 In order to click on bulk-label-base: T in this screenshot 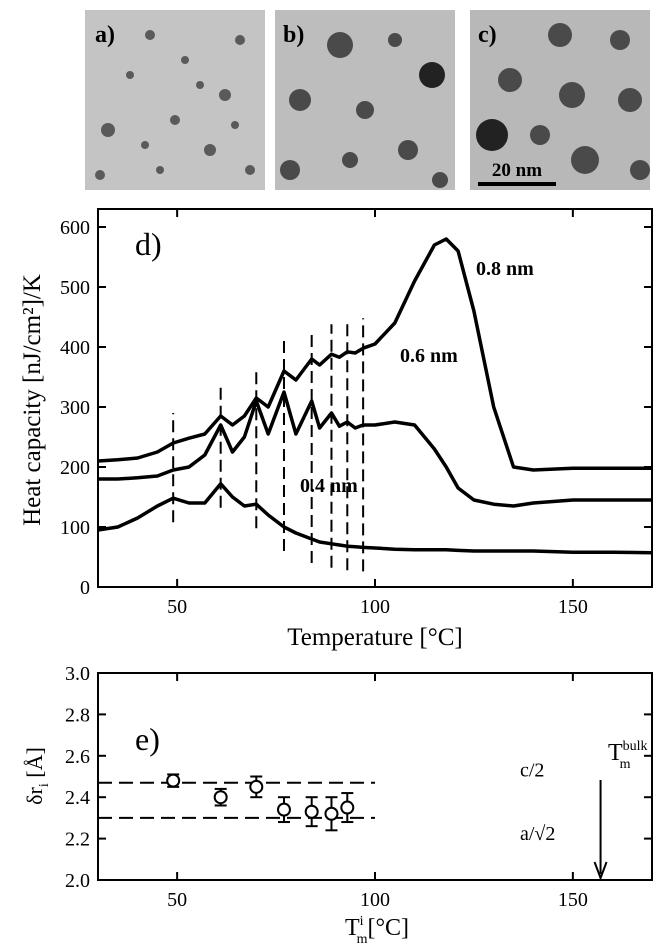, I will do `click(615, 753)`.